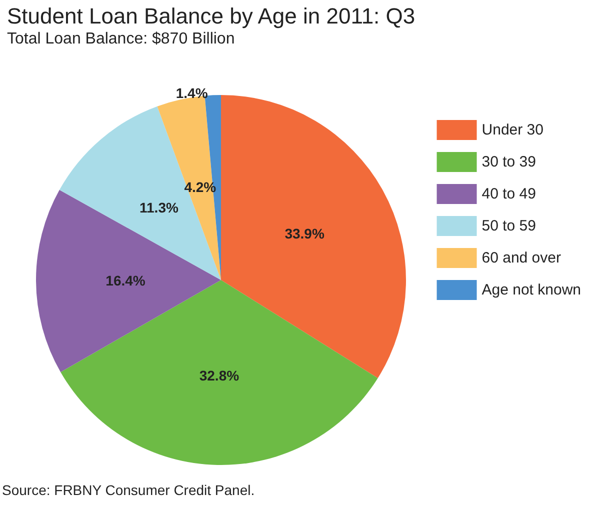  What do you see at coordinates (159, 207) in the screenshot?
I see `data-label: 11.3%` at bounding box center [159, 207].